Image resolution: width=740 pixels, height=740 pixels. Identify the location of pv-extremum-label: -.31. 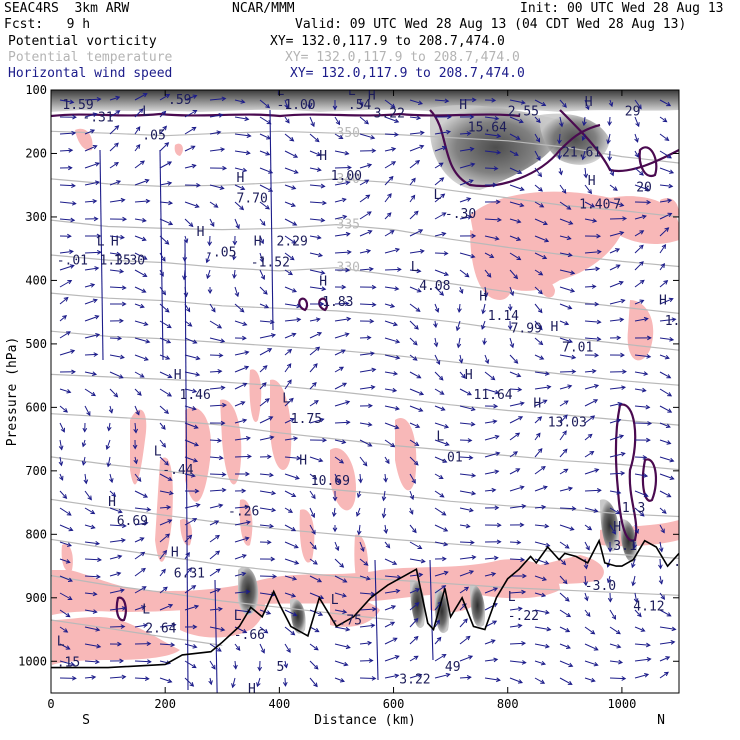
(97, 118).